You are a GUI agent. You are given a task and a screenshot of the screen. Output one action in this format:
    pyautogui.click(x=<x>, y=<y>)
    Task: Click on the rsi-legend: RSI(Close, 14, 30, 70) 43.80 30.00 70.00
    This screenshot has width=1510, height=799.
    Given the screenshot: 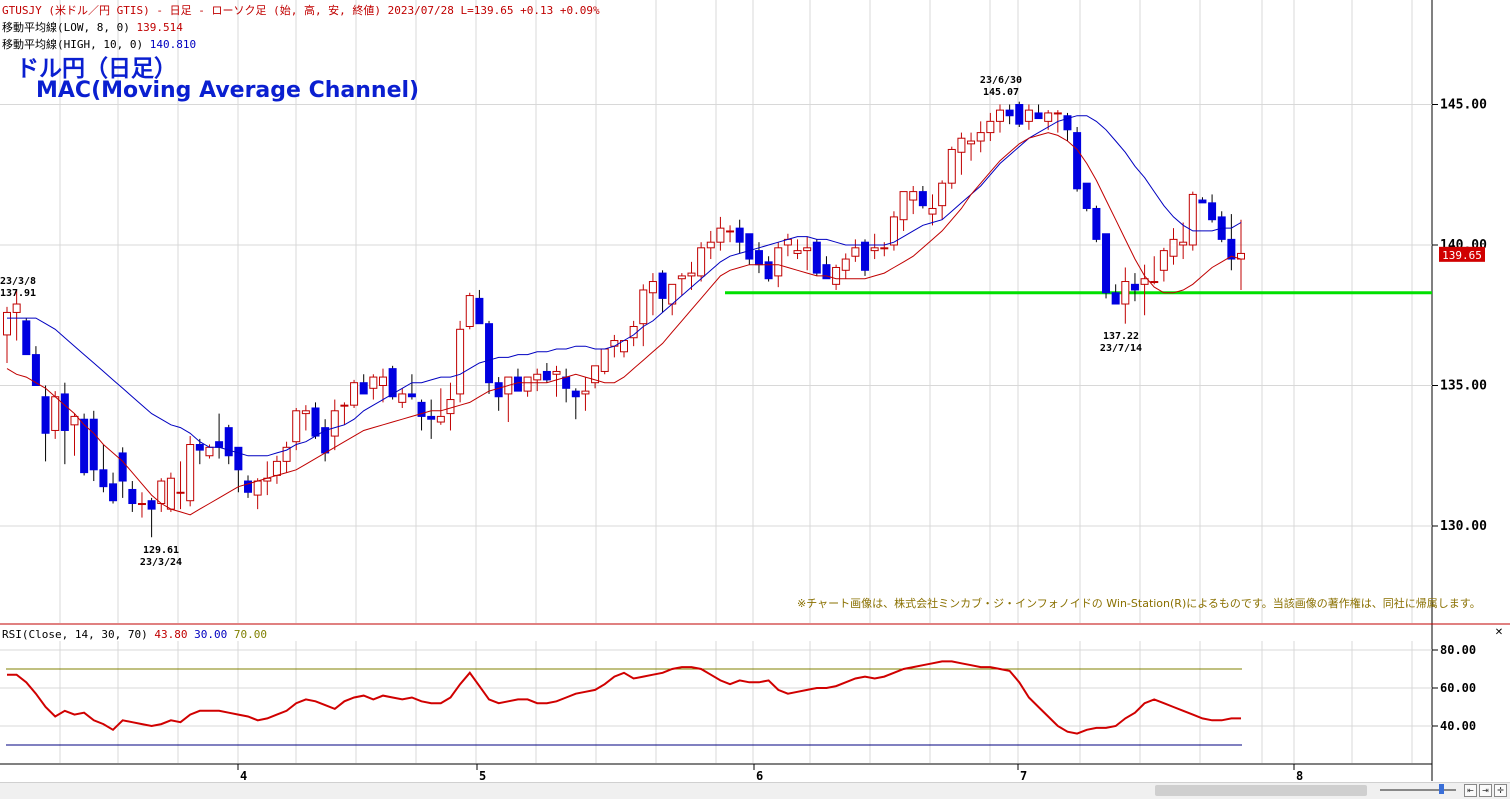 What is the action you would take?
    pyautogui.click(x=134, y=634)
    